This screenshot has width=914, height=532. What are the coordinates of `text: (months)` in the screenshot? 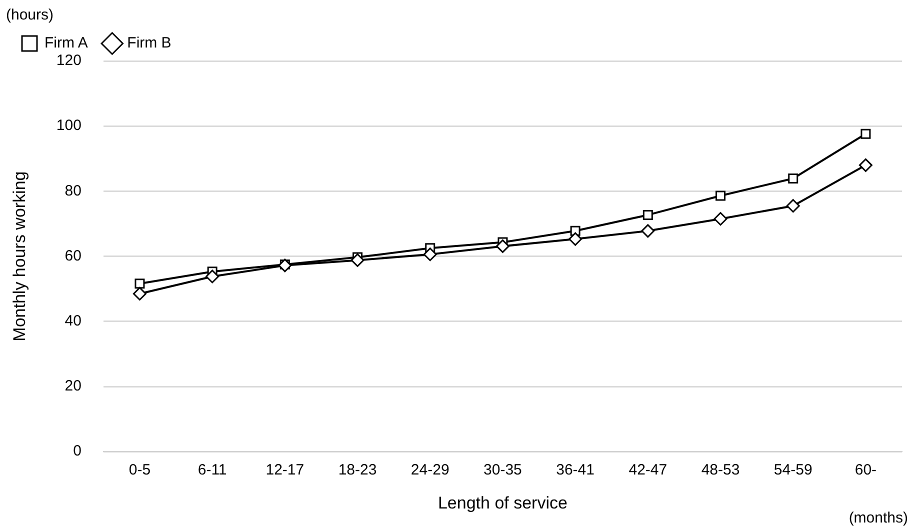 It's located at (878, 518).